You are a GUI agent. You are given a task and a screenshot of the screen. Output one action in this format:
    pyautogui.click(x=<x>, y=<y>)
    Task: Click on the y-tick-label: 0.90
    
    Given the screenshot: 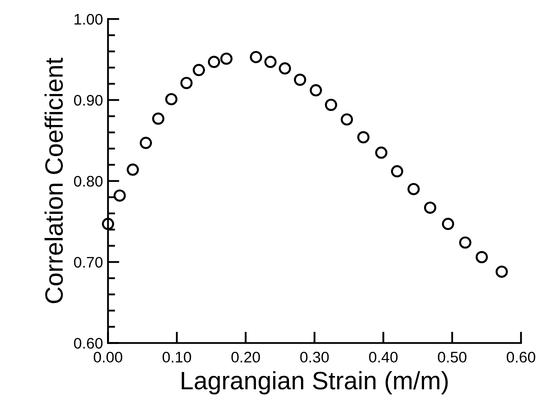 What is the action you would take?
    pyautogui.click(x=88, y=100)
    